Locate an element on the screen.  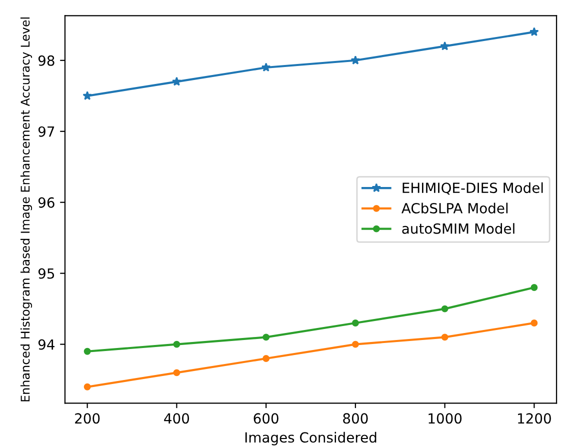
y-tick-label: 95 is located at coordinates (46, 273).